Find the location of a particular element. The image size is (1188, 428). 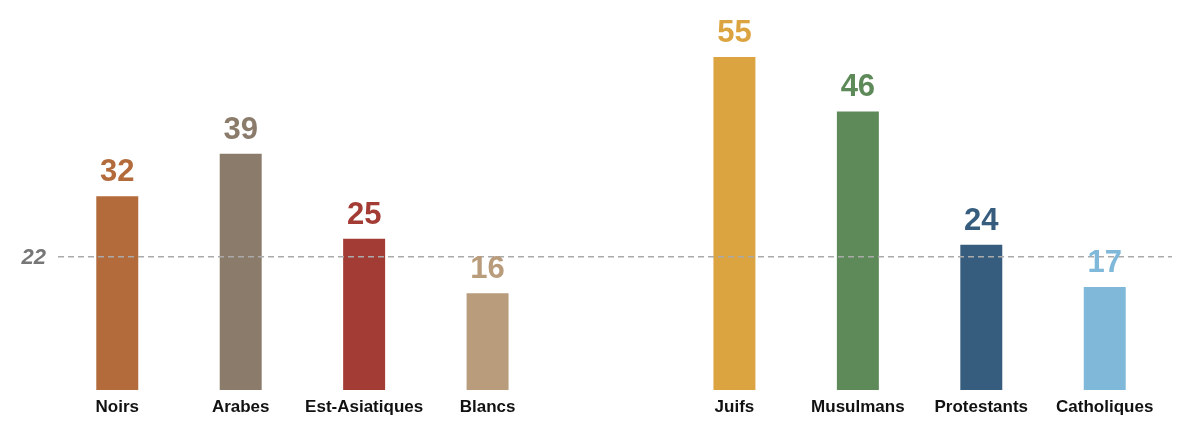

data-label: 32 is located at coordinates (117, 171).